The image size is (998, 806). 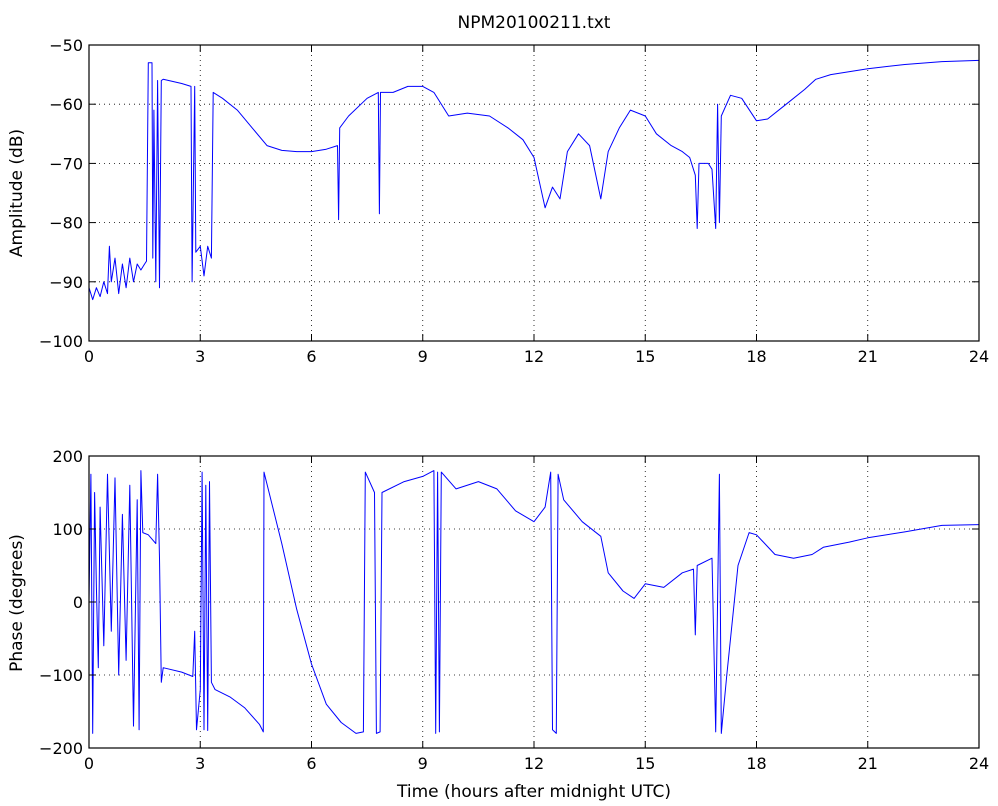 What do you see at coordinates (979, 763) in the screenshot?
I see `phase-x-tick-label: 24` at bounding box center [979, 763].